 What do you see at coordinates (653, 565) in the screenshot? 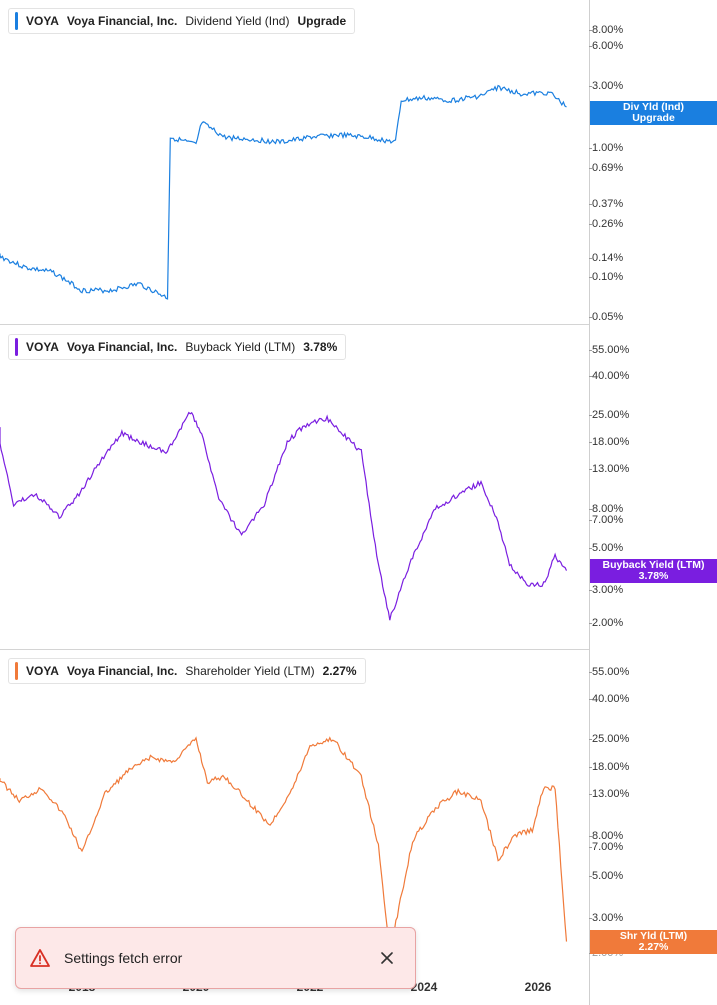
I see `tag-line-1: Buyback Yield (LTM)` at bounding box center [653, 565].